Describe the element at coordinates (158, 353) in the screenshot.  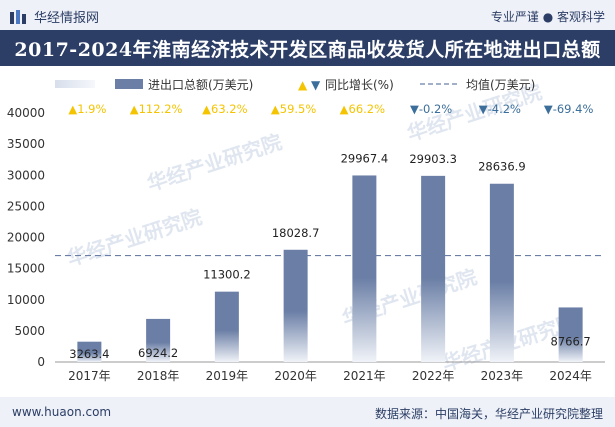
I see `data-label: 6924.2` at that location.